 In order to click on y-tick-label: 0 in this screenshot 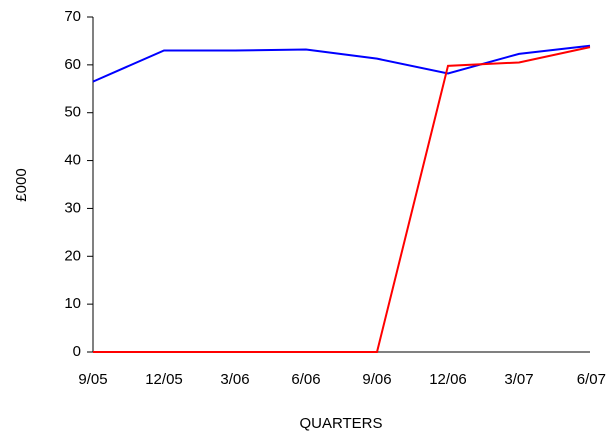, I will do `click(77, 351)`.